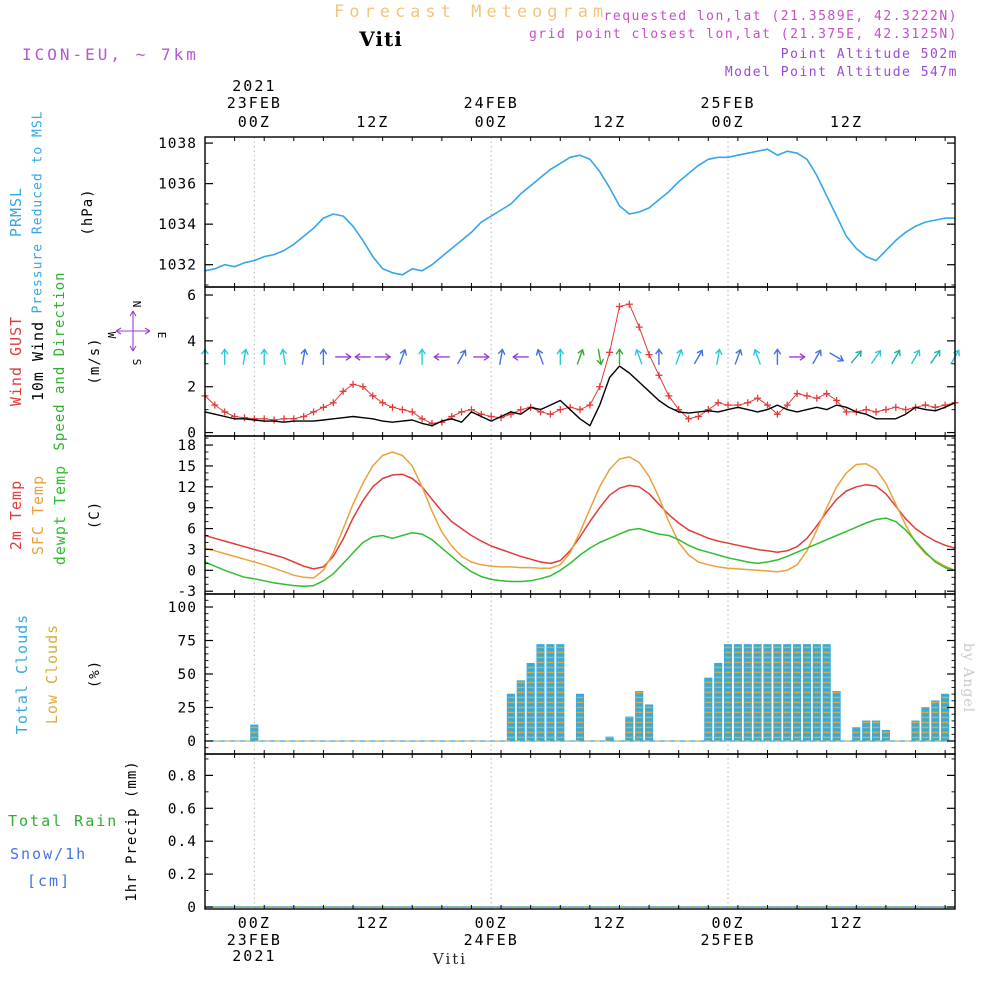 Image resolution: width=1000 pixels, height=1000 pixels. I want to click on model-label: ICON-EU, ~ 7km, so click(110, 54).